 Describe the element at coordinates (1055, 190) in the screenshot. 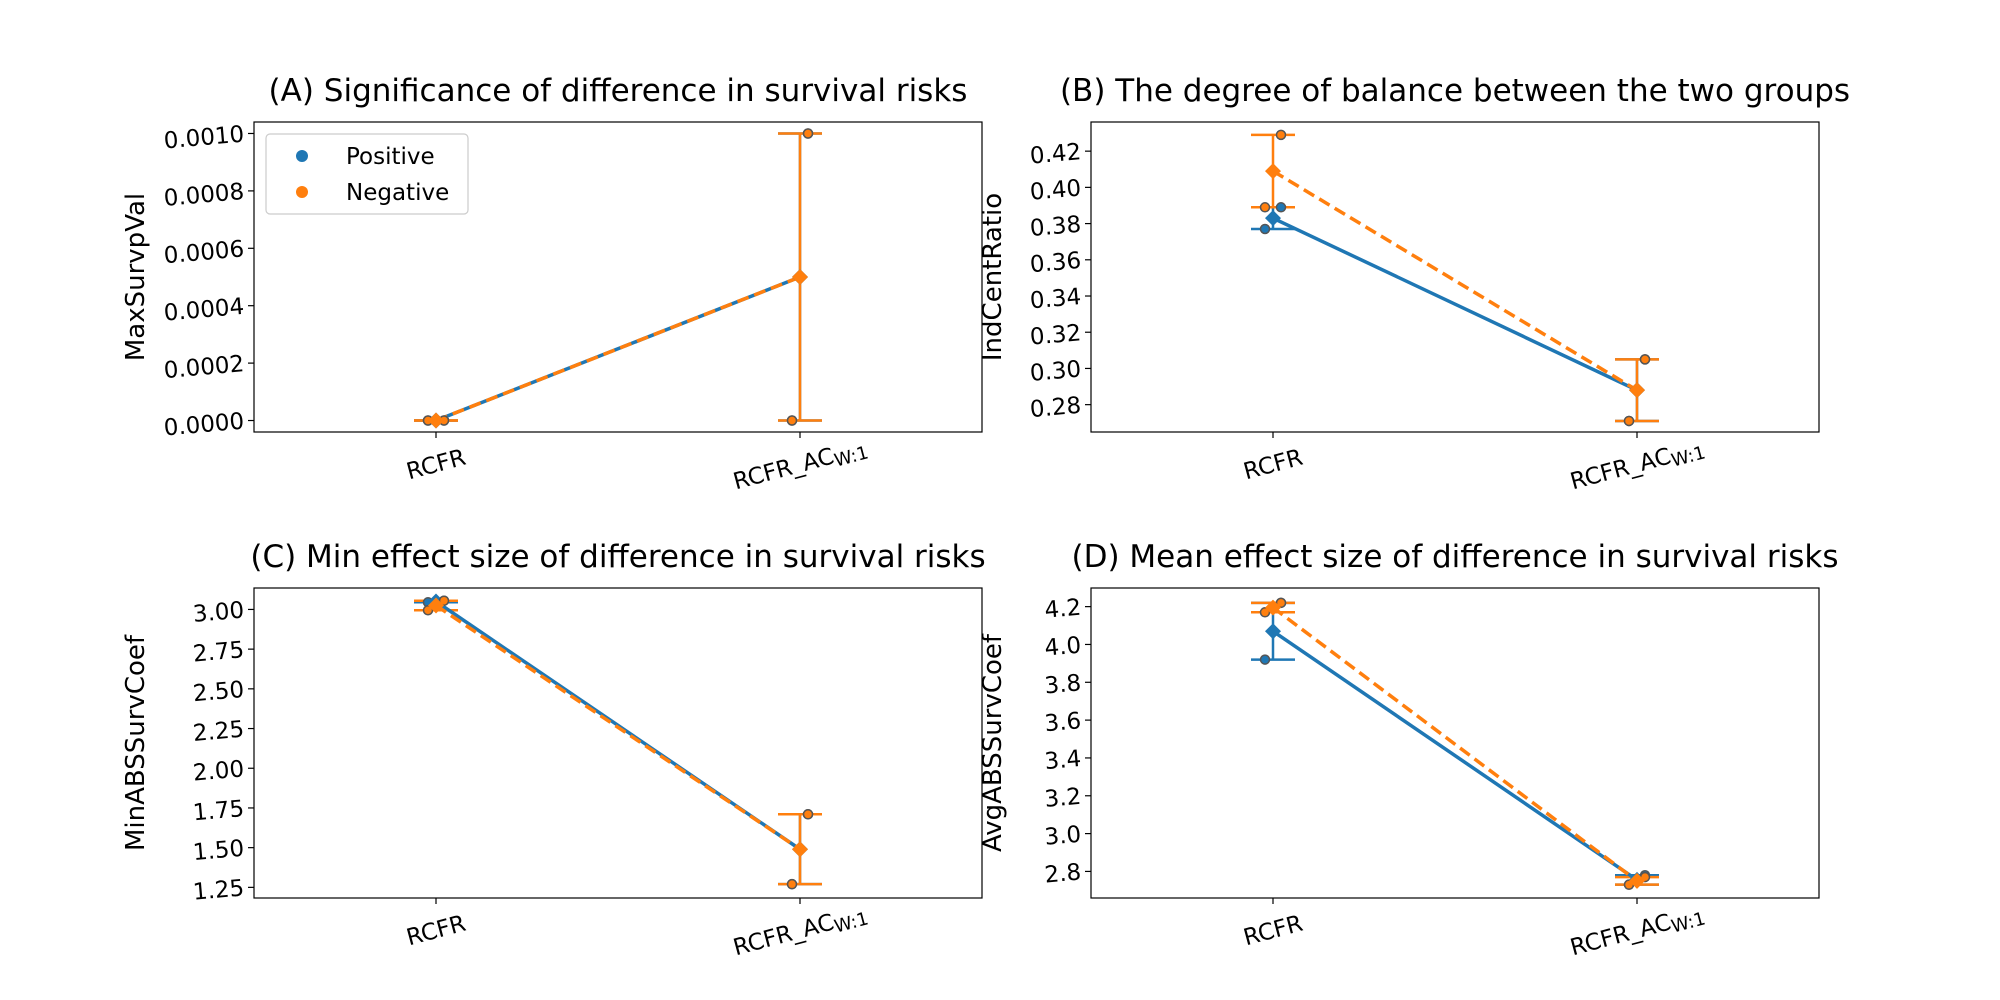

I see `y-tick-label: 0.40` at that location.